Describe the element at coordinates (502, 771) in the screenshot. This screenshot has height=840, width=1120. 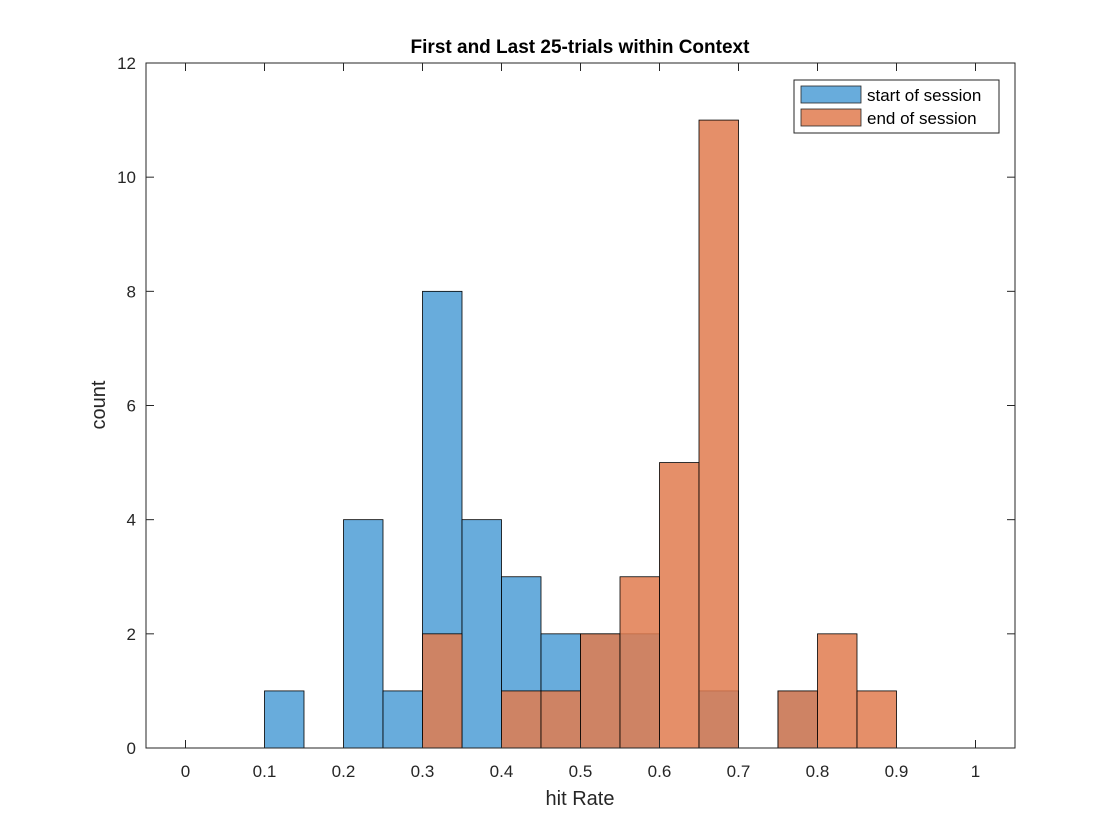
I see `x-tick-label: 0.4` at that location.